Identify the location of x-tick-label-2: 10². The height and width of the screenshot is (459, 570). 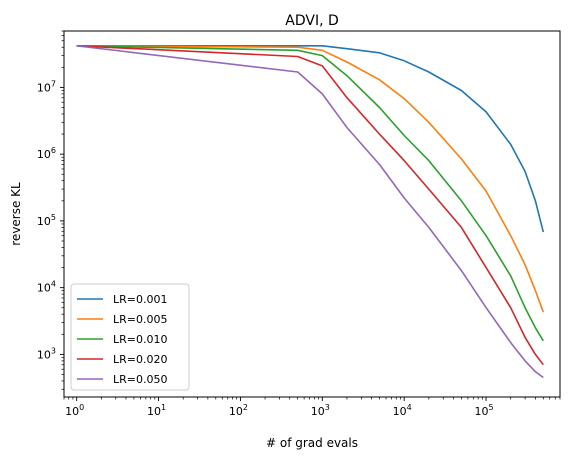
(238, 410).